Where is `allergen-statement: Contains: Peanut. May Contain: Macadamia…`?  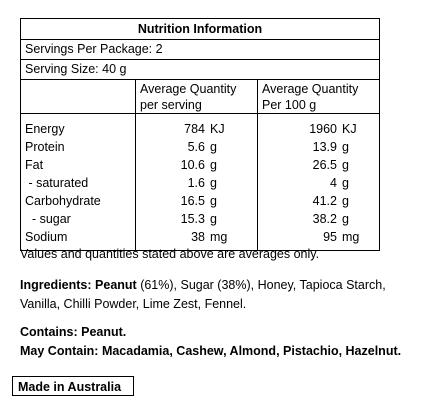
allergen-statement: Contains: Peanut. May Contain: Macadamia… is located at coordinates (220, 342).